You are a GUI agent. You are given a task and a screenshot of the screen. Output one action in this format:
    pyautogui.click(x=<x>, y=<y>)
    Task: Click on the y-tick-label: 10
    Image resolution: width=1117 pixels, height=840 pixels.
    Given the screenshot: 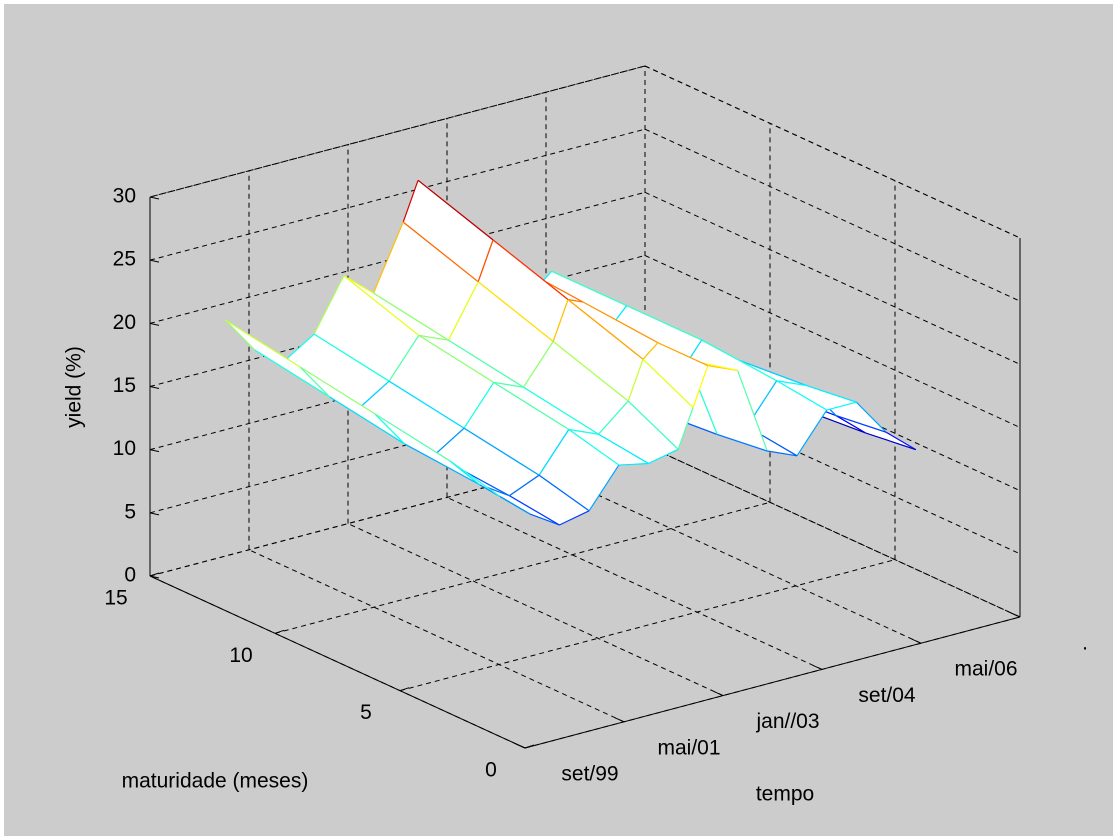 What is the action you would take?
    pyautogui.click(x=240, y=655)
    